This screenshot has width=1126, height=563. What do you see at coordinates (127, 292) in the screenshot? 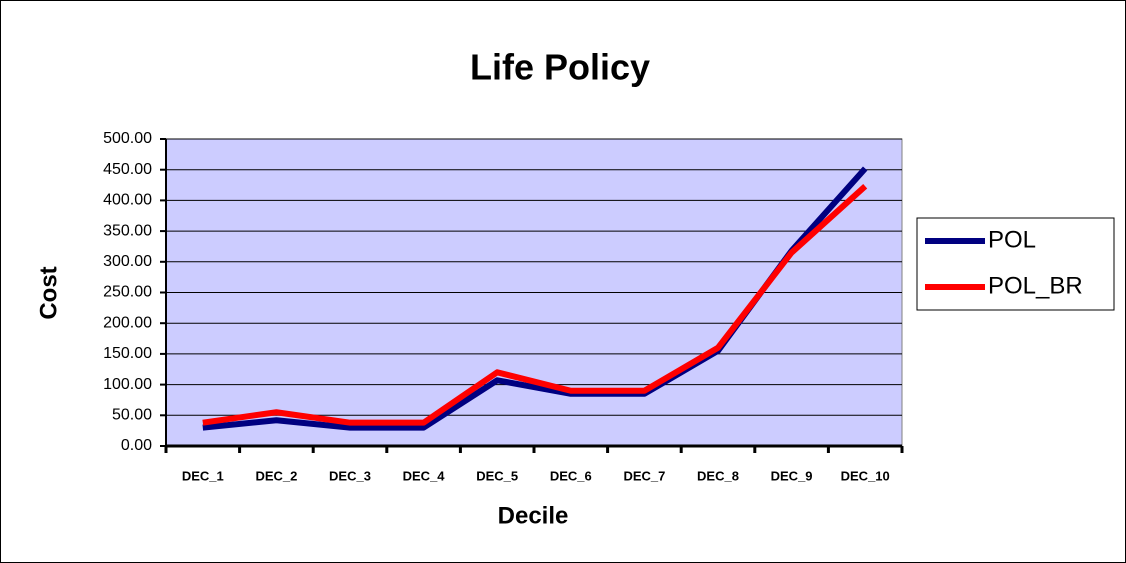
I see `y-tick-label: 250.00` at bounding box center [127, 292].